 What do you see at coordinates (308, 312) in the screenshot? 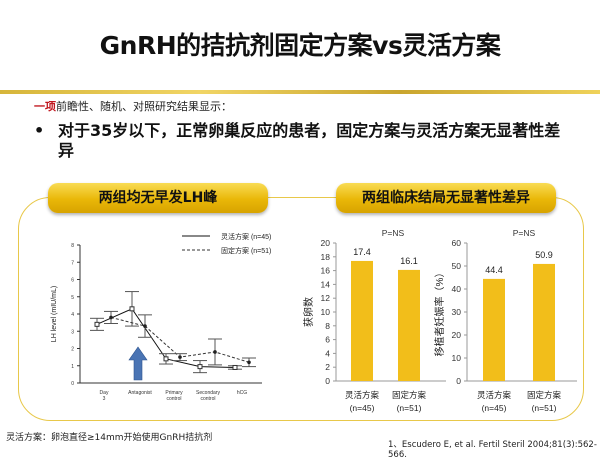
I see `y-axis-label: 获卵数` at bounding box center [308, 312].